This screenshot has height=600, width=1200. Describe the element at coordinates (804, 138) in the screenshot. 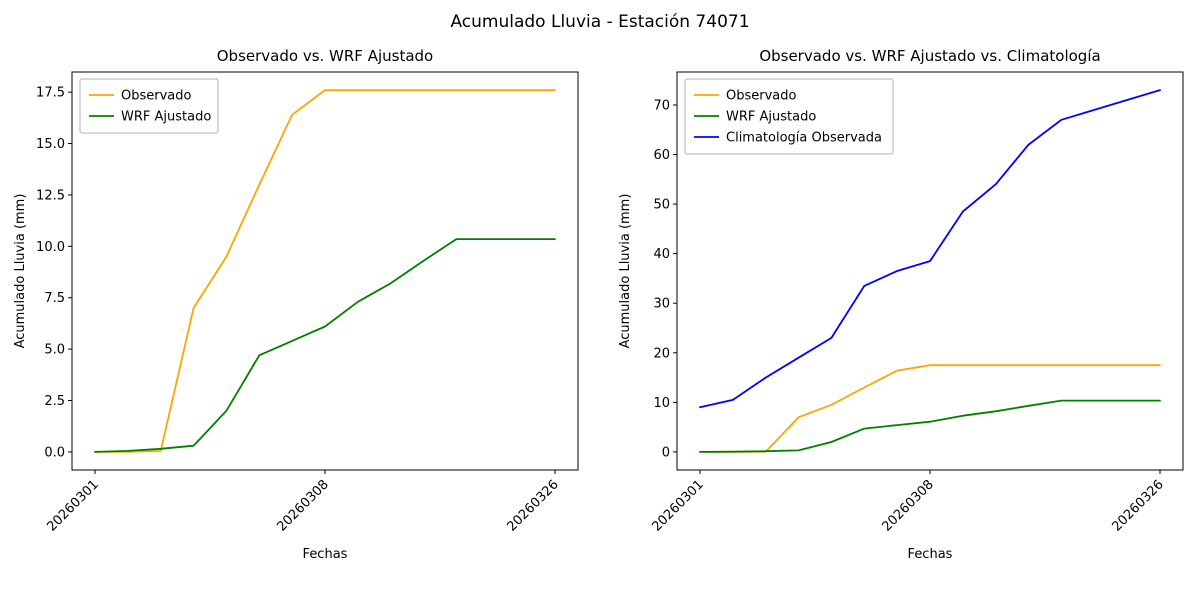

I see `legend-label-climatologia-observada: Climatología Observada` at that location.